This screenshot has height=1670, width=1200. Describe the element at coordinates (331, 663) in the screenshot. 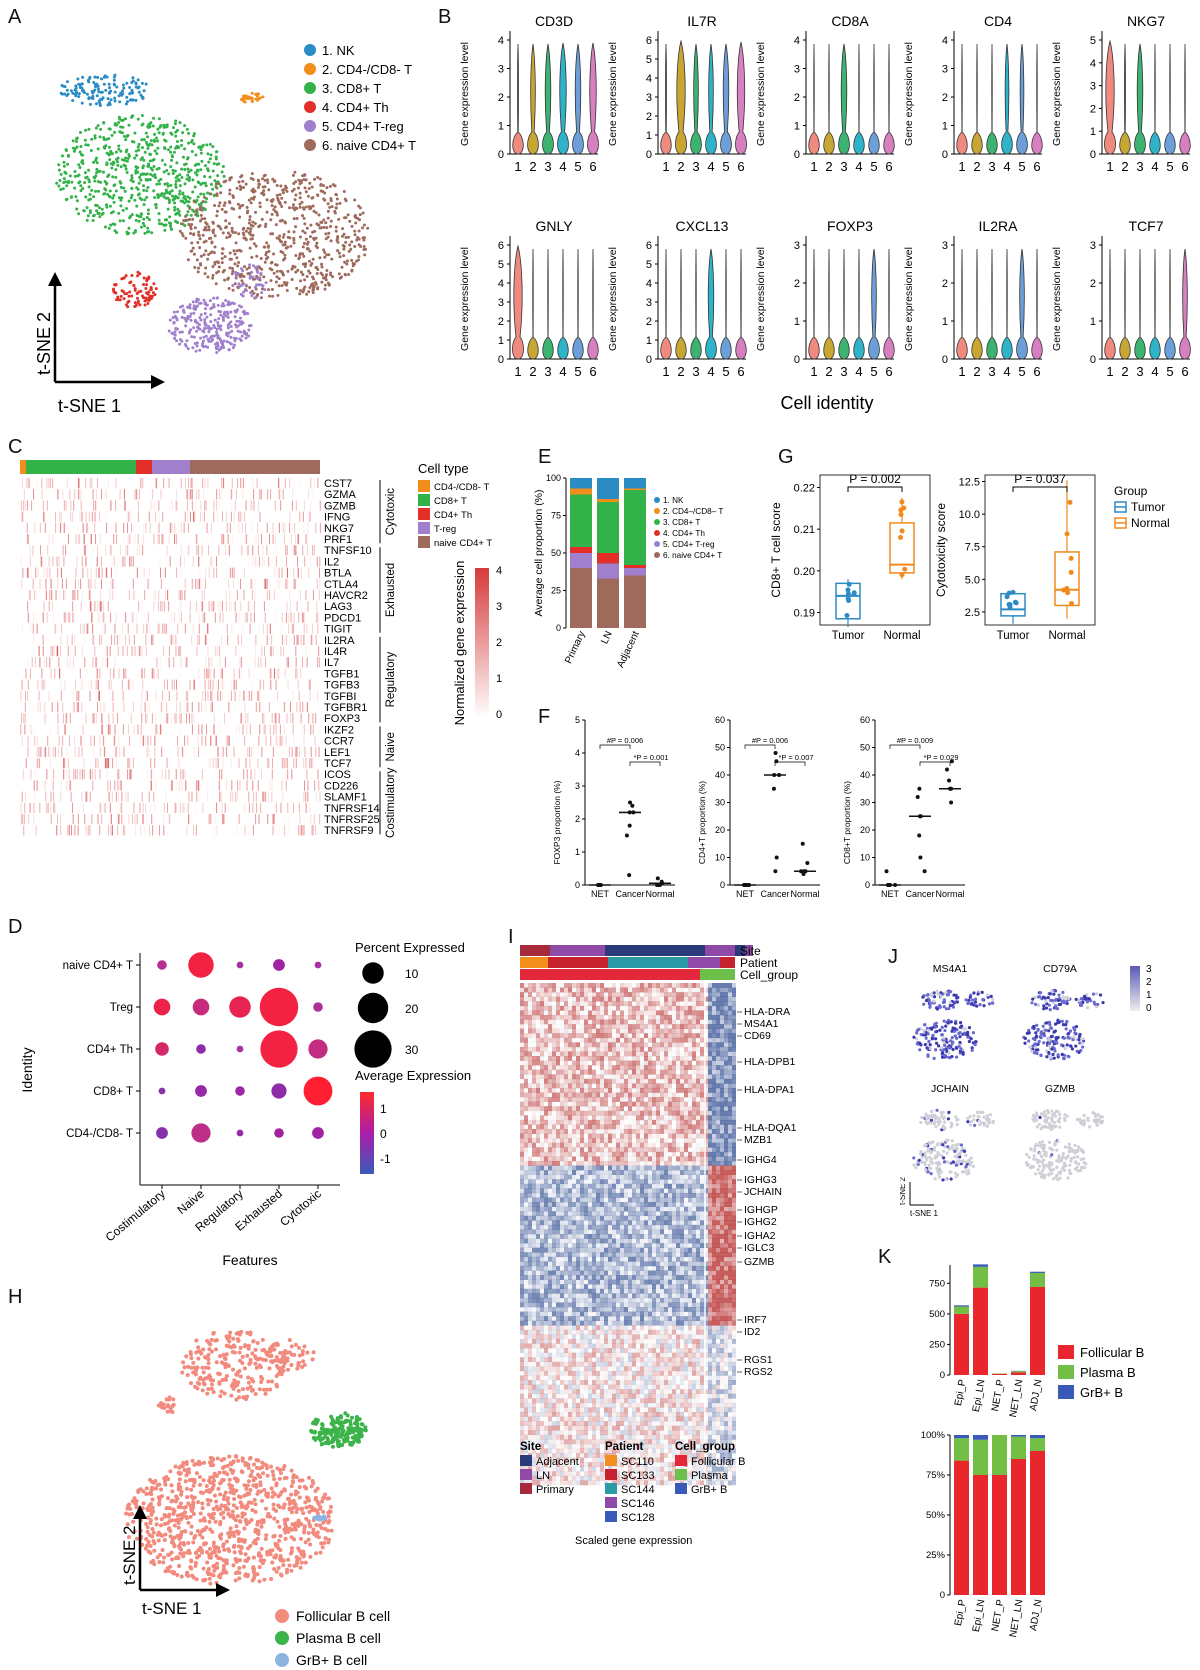

I see `heatmap-gene-label: IL7` at that location.